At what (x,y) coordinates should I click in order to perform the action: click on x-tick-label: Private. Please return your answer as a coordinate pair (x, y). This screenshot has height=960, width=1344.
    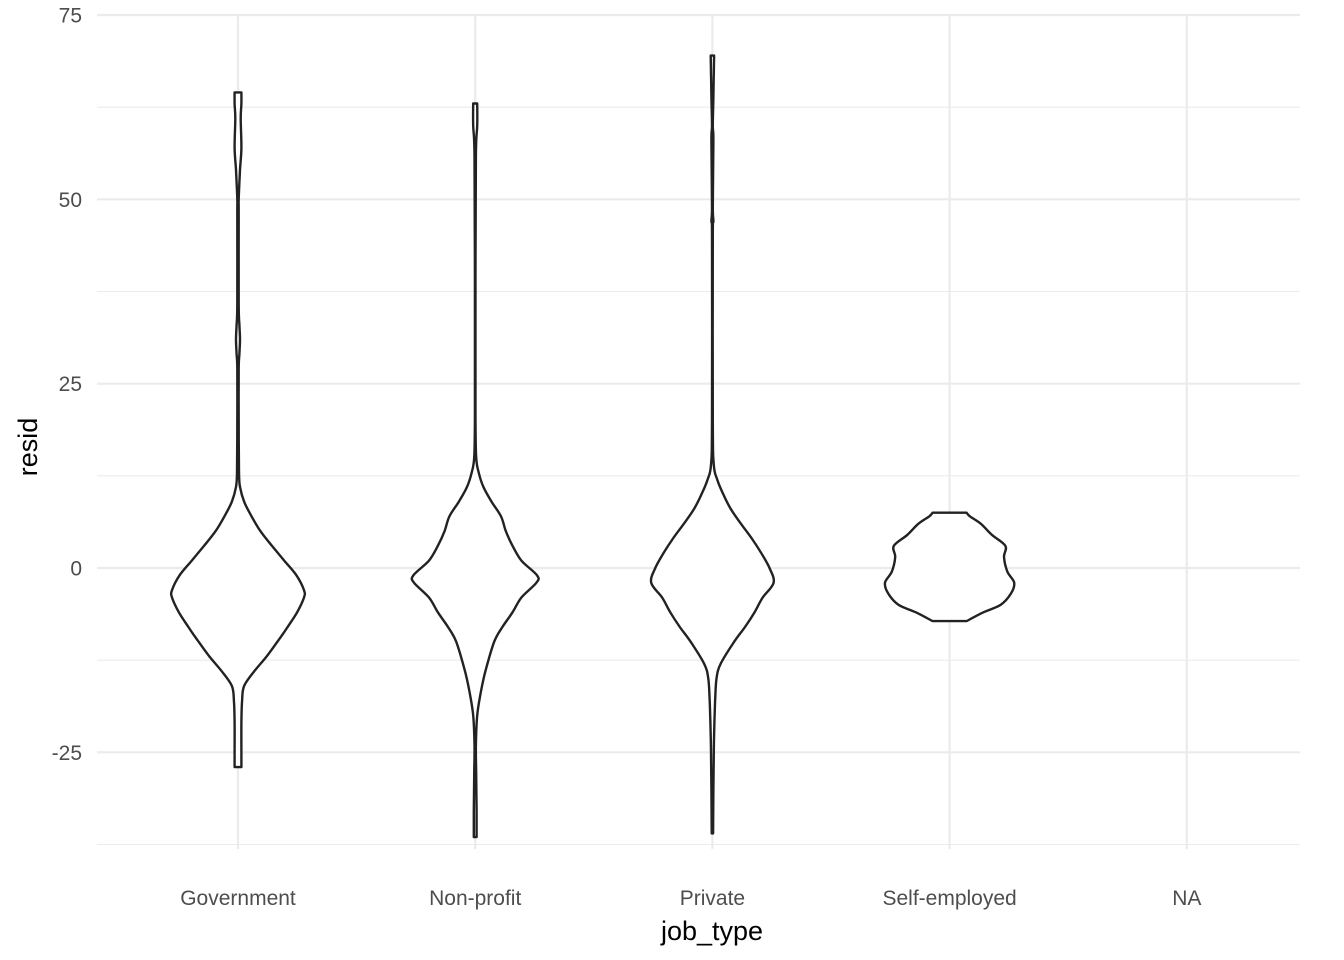
    Looking at the image, I should click on (712, 898).